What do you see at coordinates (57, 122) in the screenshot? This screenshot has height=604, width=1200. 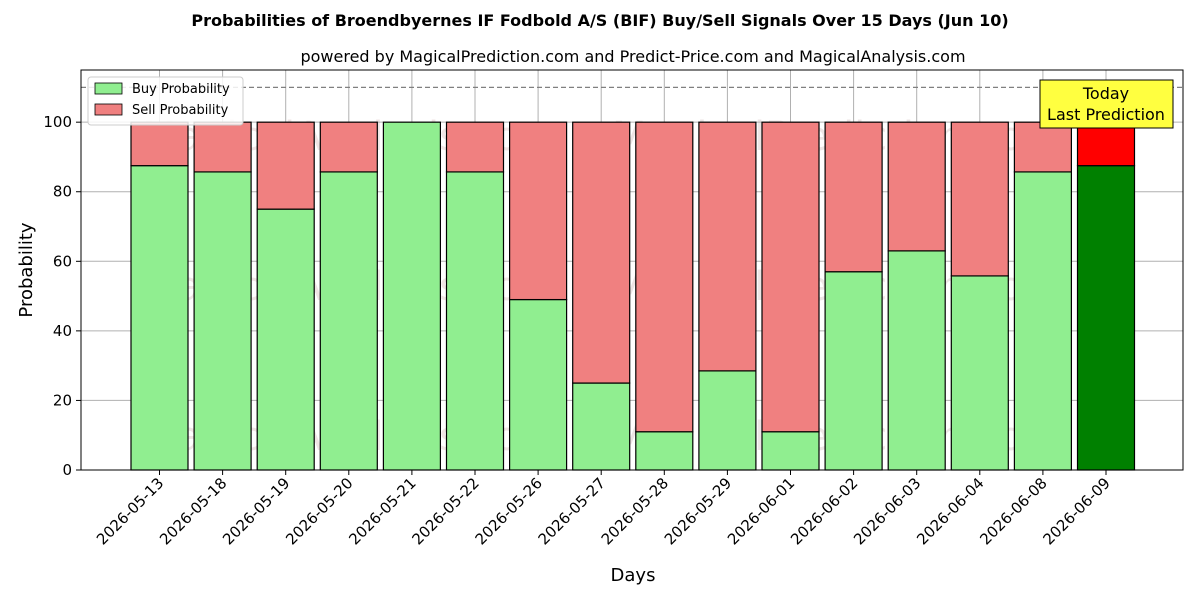 I see `y-tick-label: 100` at bounding box center [57, 122].